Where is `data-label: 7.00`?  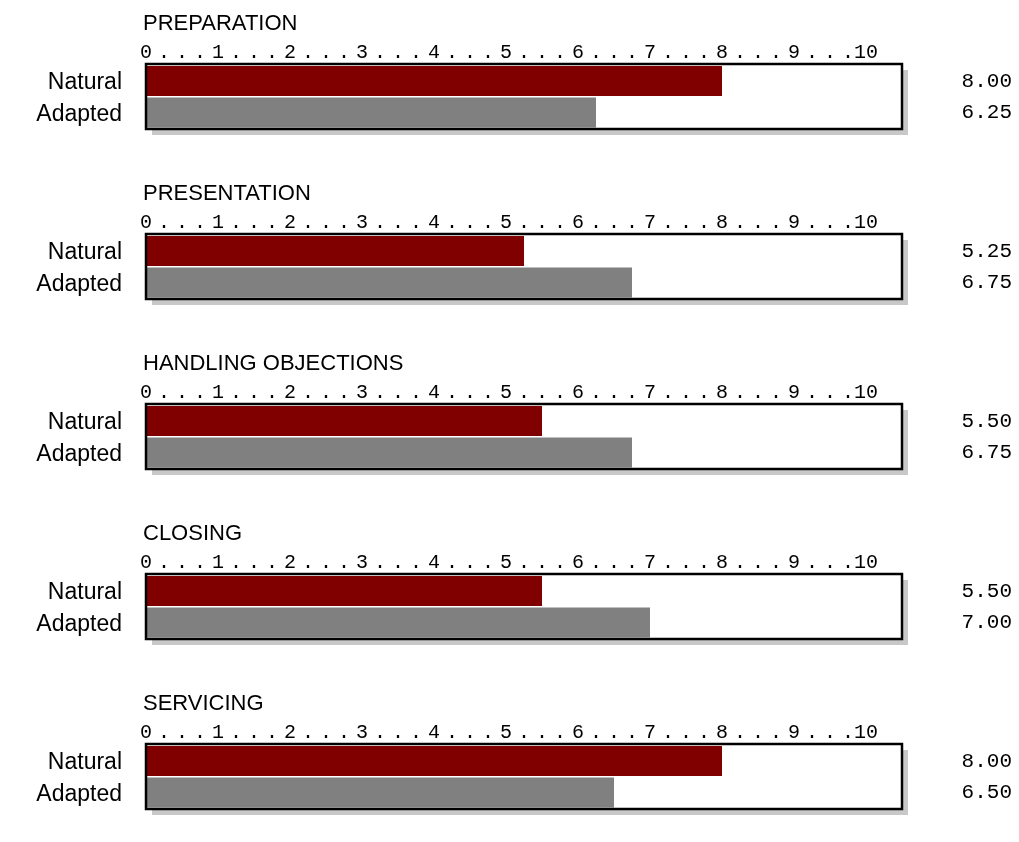
data-label: 7.00 is located at coordinates (986, 622).